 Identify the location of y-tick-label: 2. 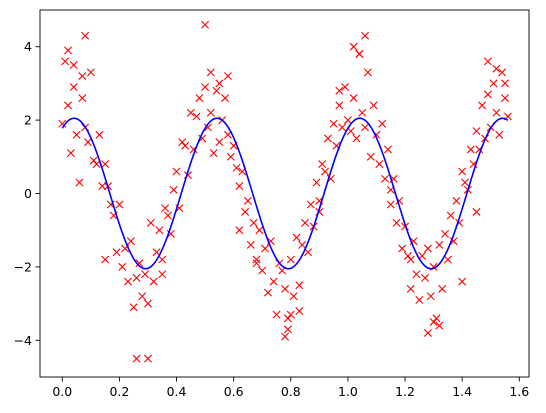
(28, 120).